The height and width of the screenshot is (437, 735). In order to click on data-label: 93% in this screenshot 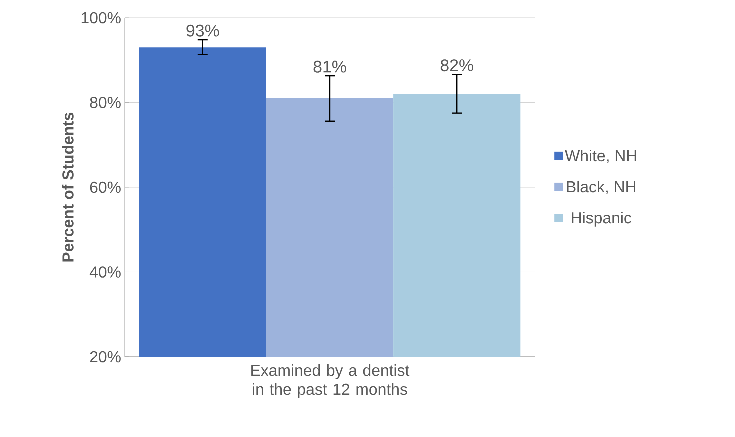, I will do `click(203, 30)`.